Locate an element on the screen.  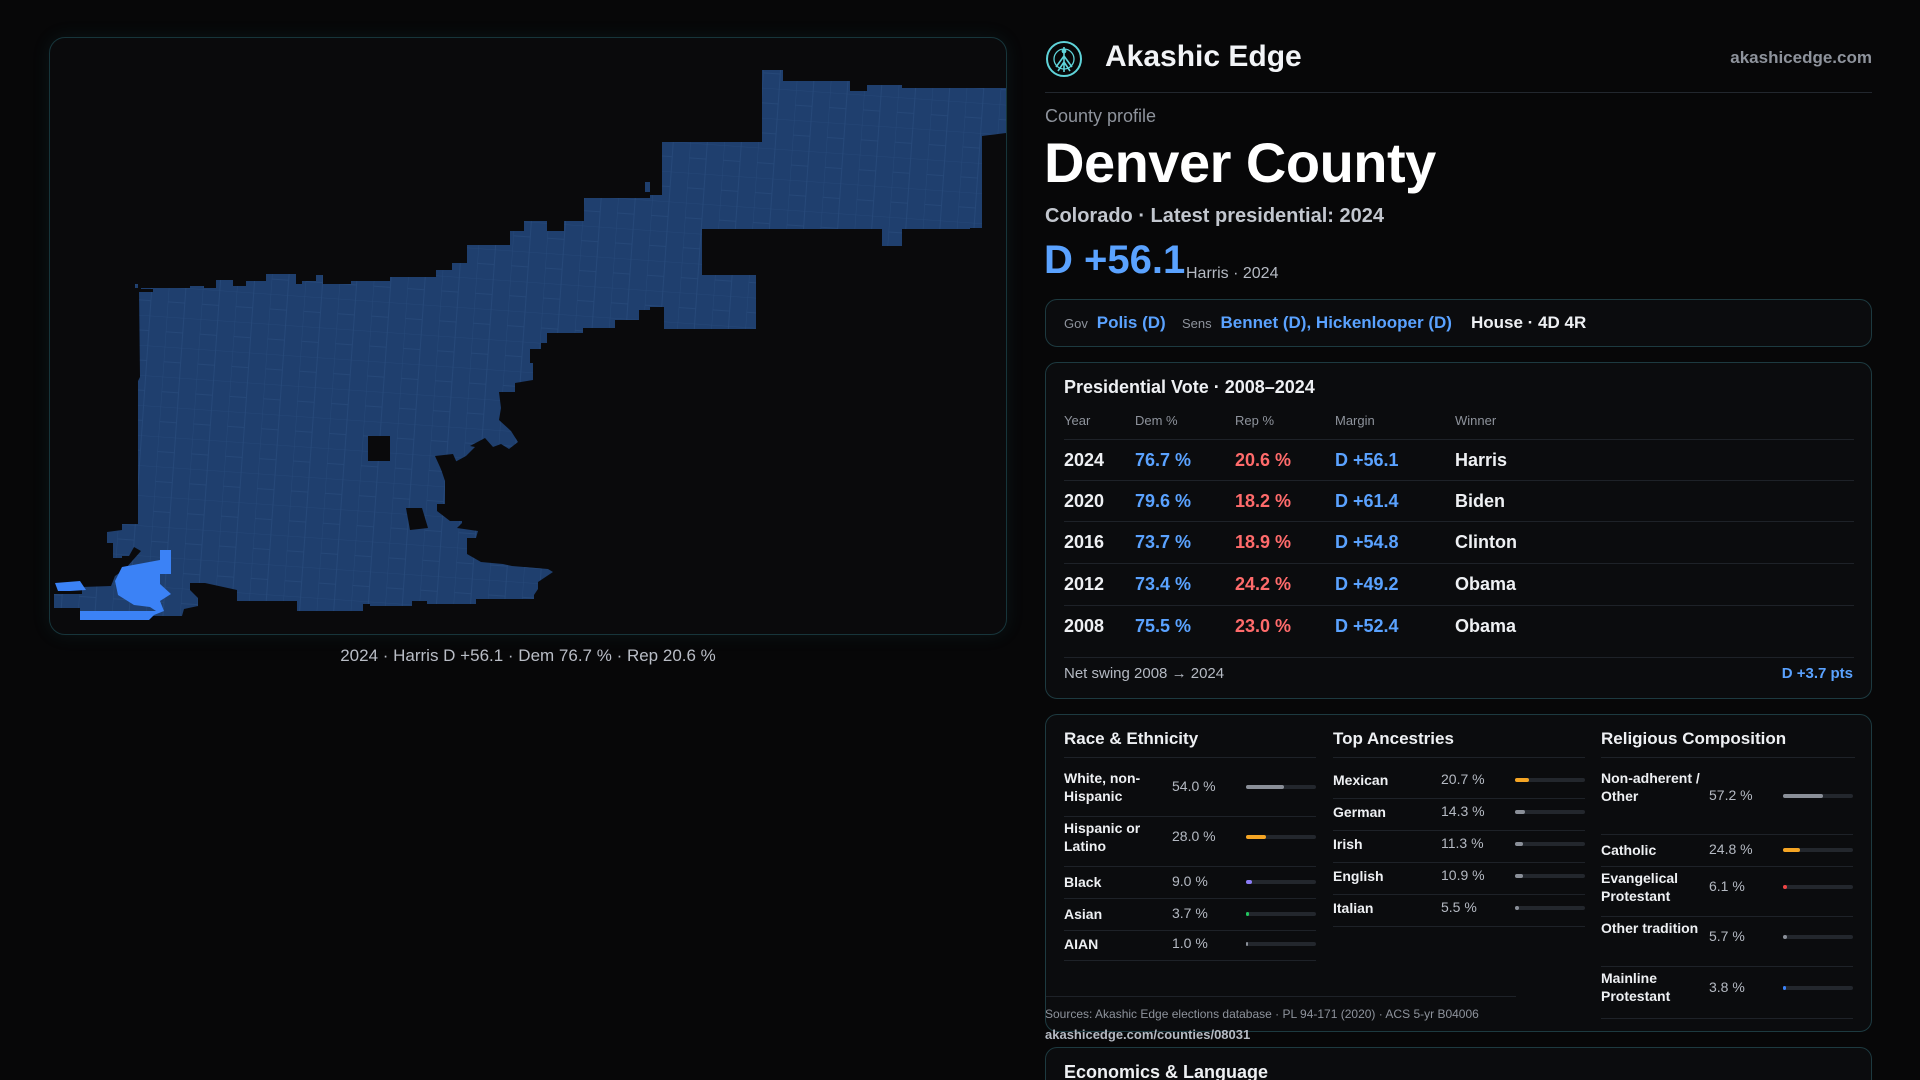
row-dem: 79.6 % is located at coordinates (1163, 501).